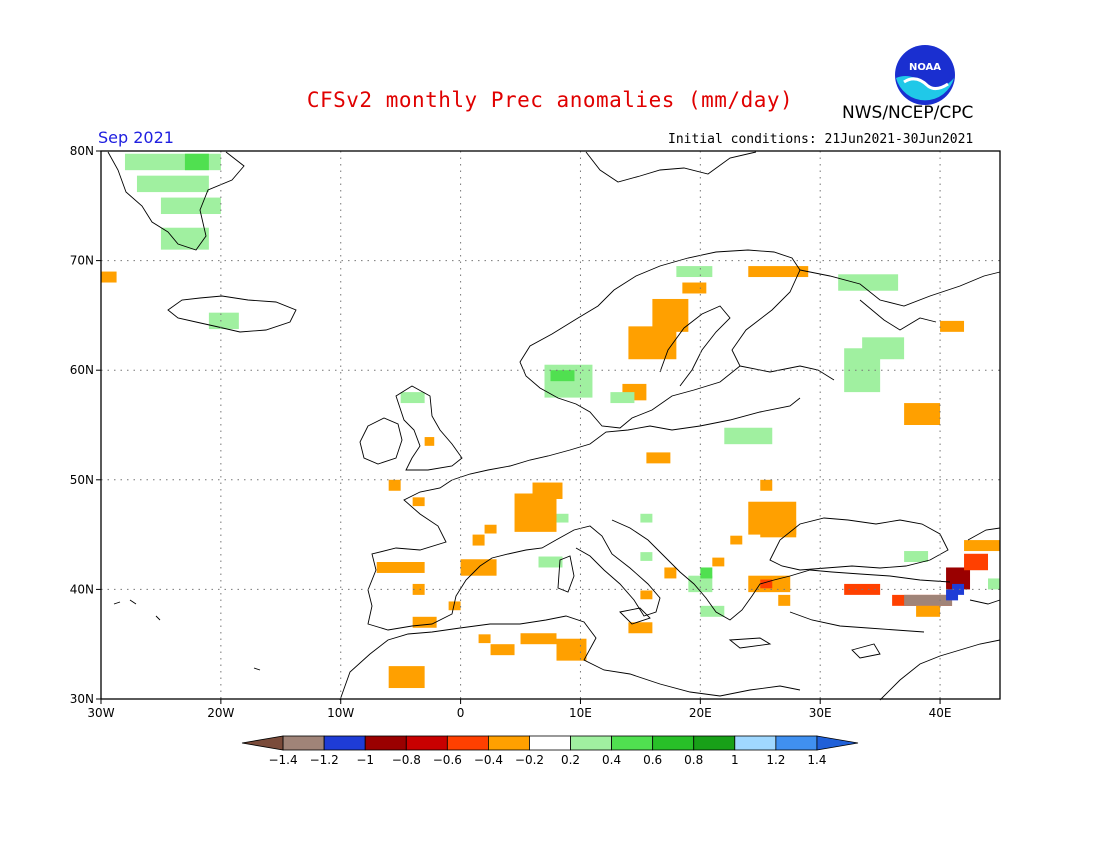 This screenshot has width=1100, height=850. I want to click on chart-title: CFSv2 monthly Prec anomalies (mm/day), so click(550, 100).